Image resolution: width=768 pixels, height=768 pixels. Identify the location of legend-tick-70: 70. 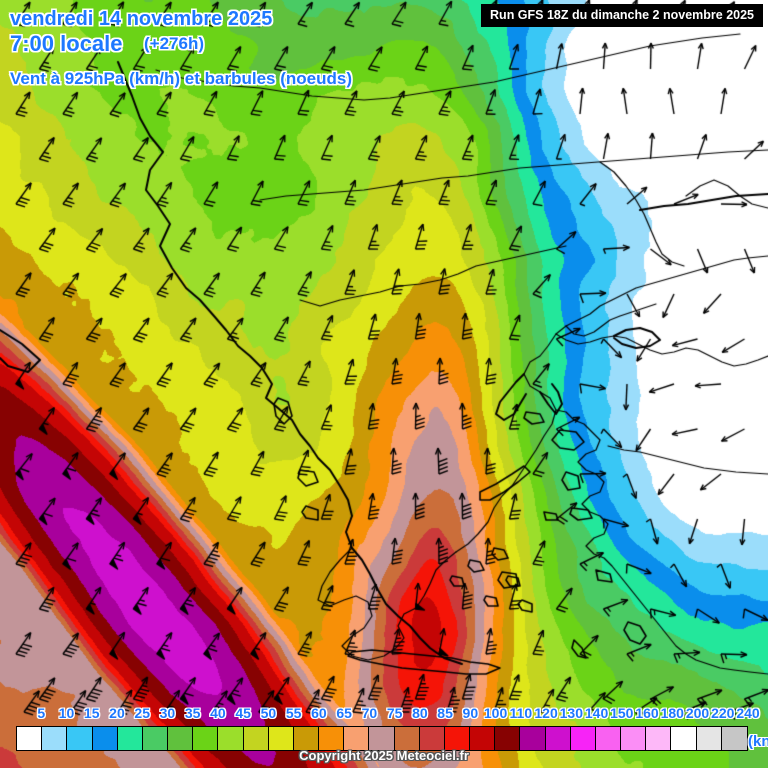
(369, 713).